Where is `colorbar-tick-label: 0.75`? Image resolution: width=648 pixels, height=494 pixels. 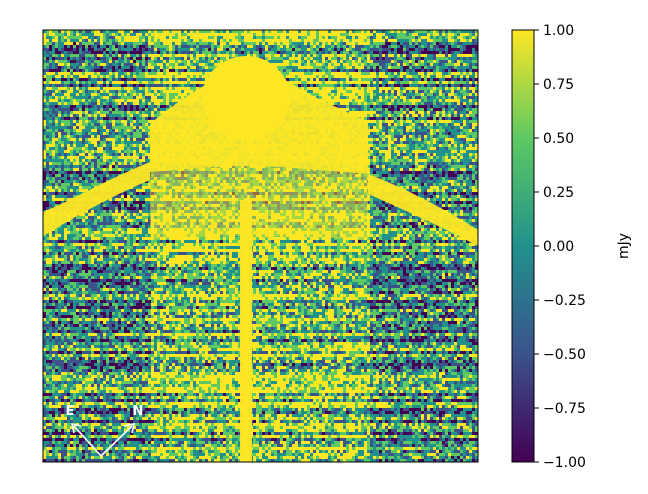
colorbar-tick-label: 0.75 is located at coordinates (558, 85).